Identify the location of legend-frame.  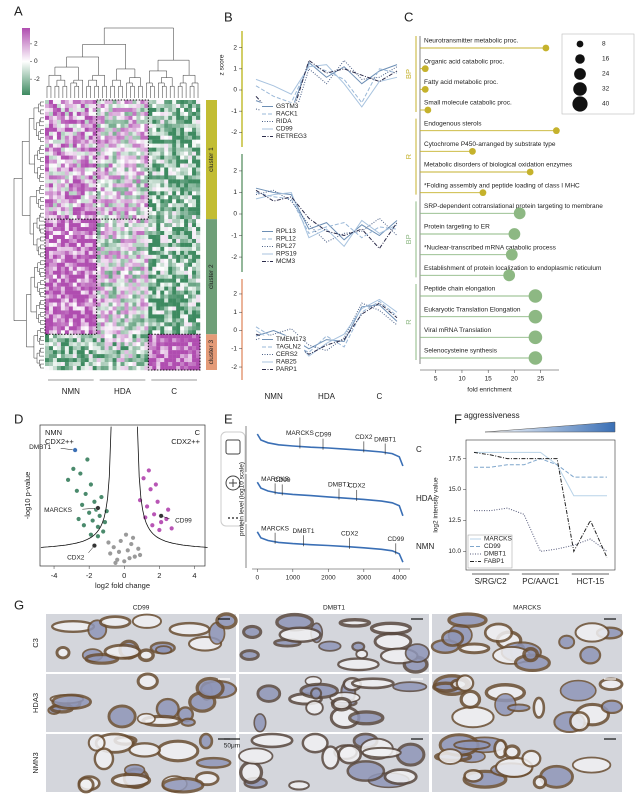
(282, 247).